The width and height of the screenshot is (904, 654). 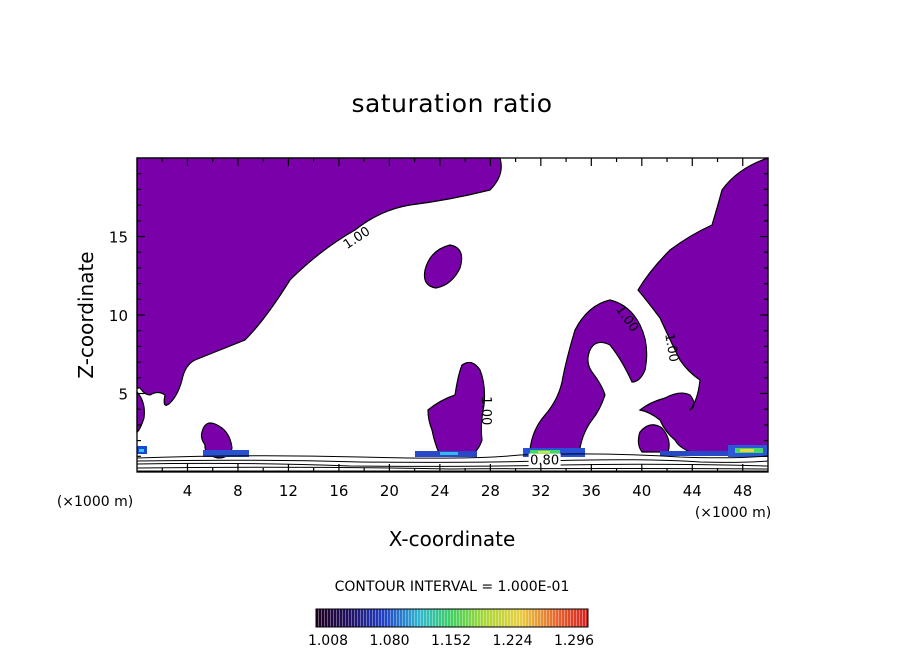 I want to click on contour-label-group-3: 1.00, so click(x=485, y=410).